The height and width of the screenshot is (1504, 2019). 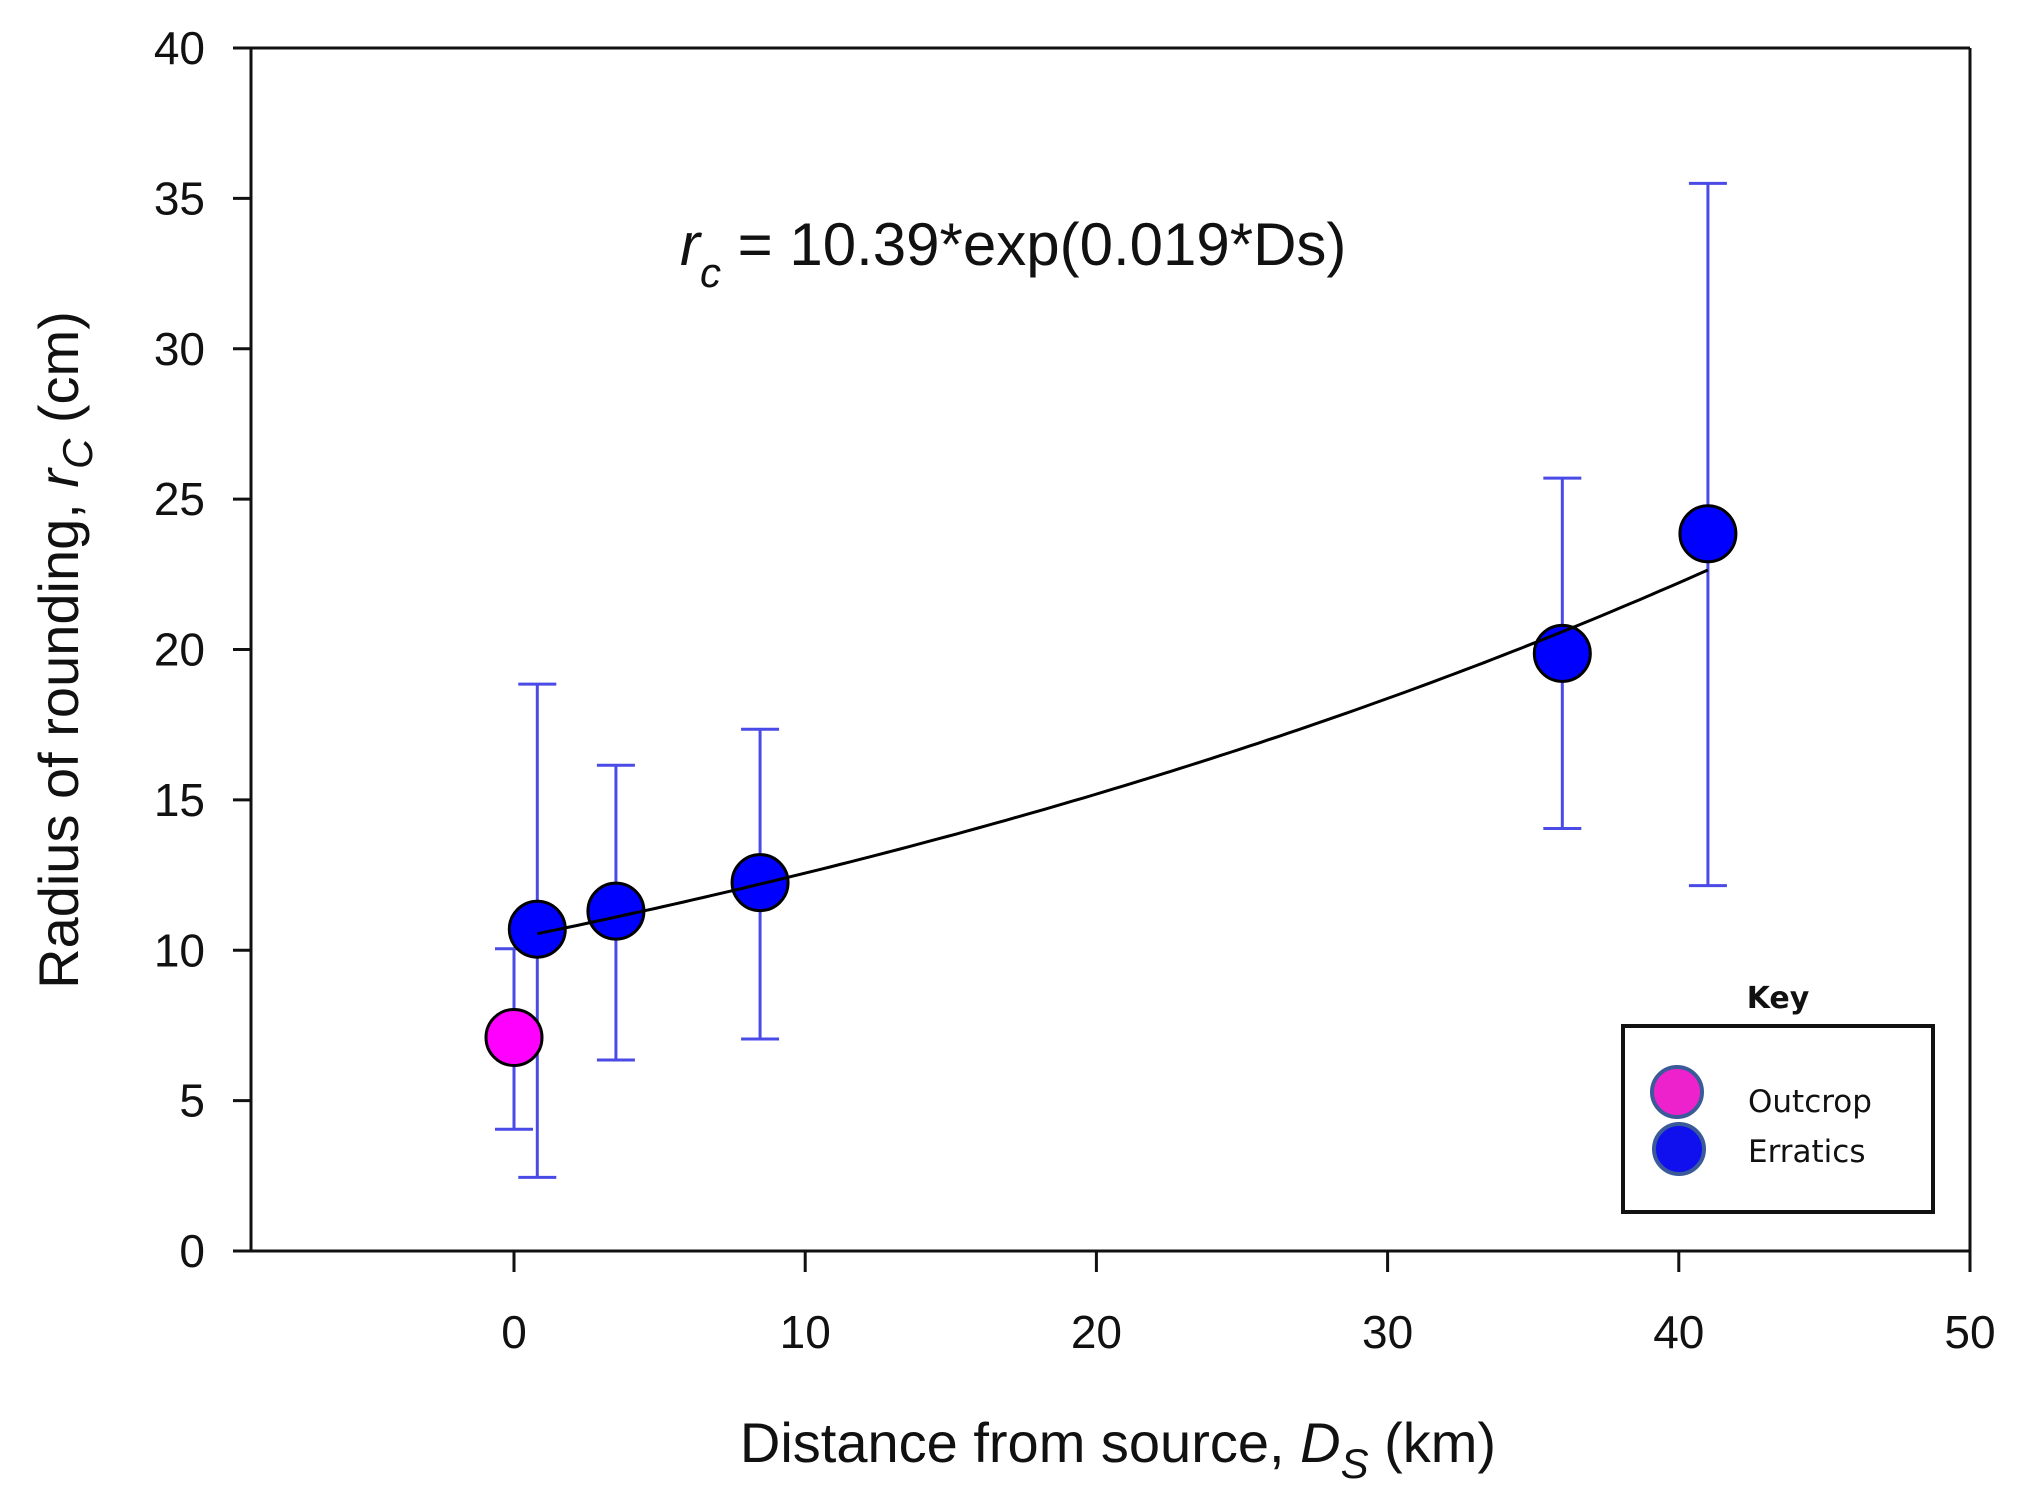 What do you see at coordinates (1969, 1332) in the screenshot?
I see `x-tick-label: 50` at bounding box center [1969, 1332].